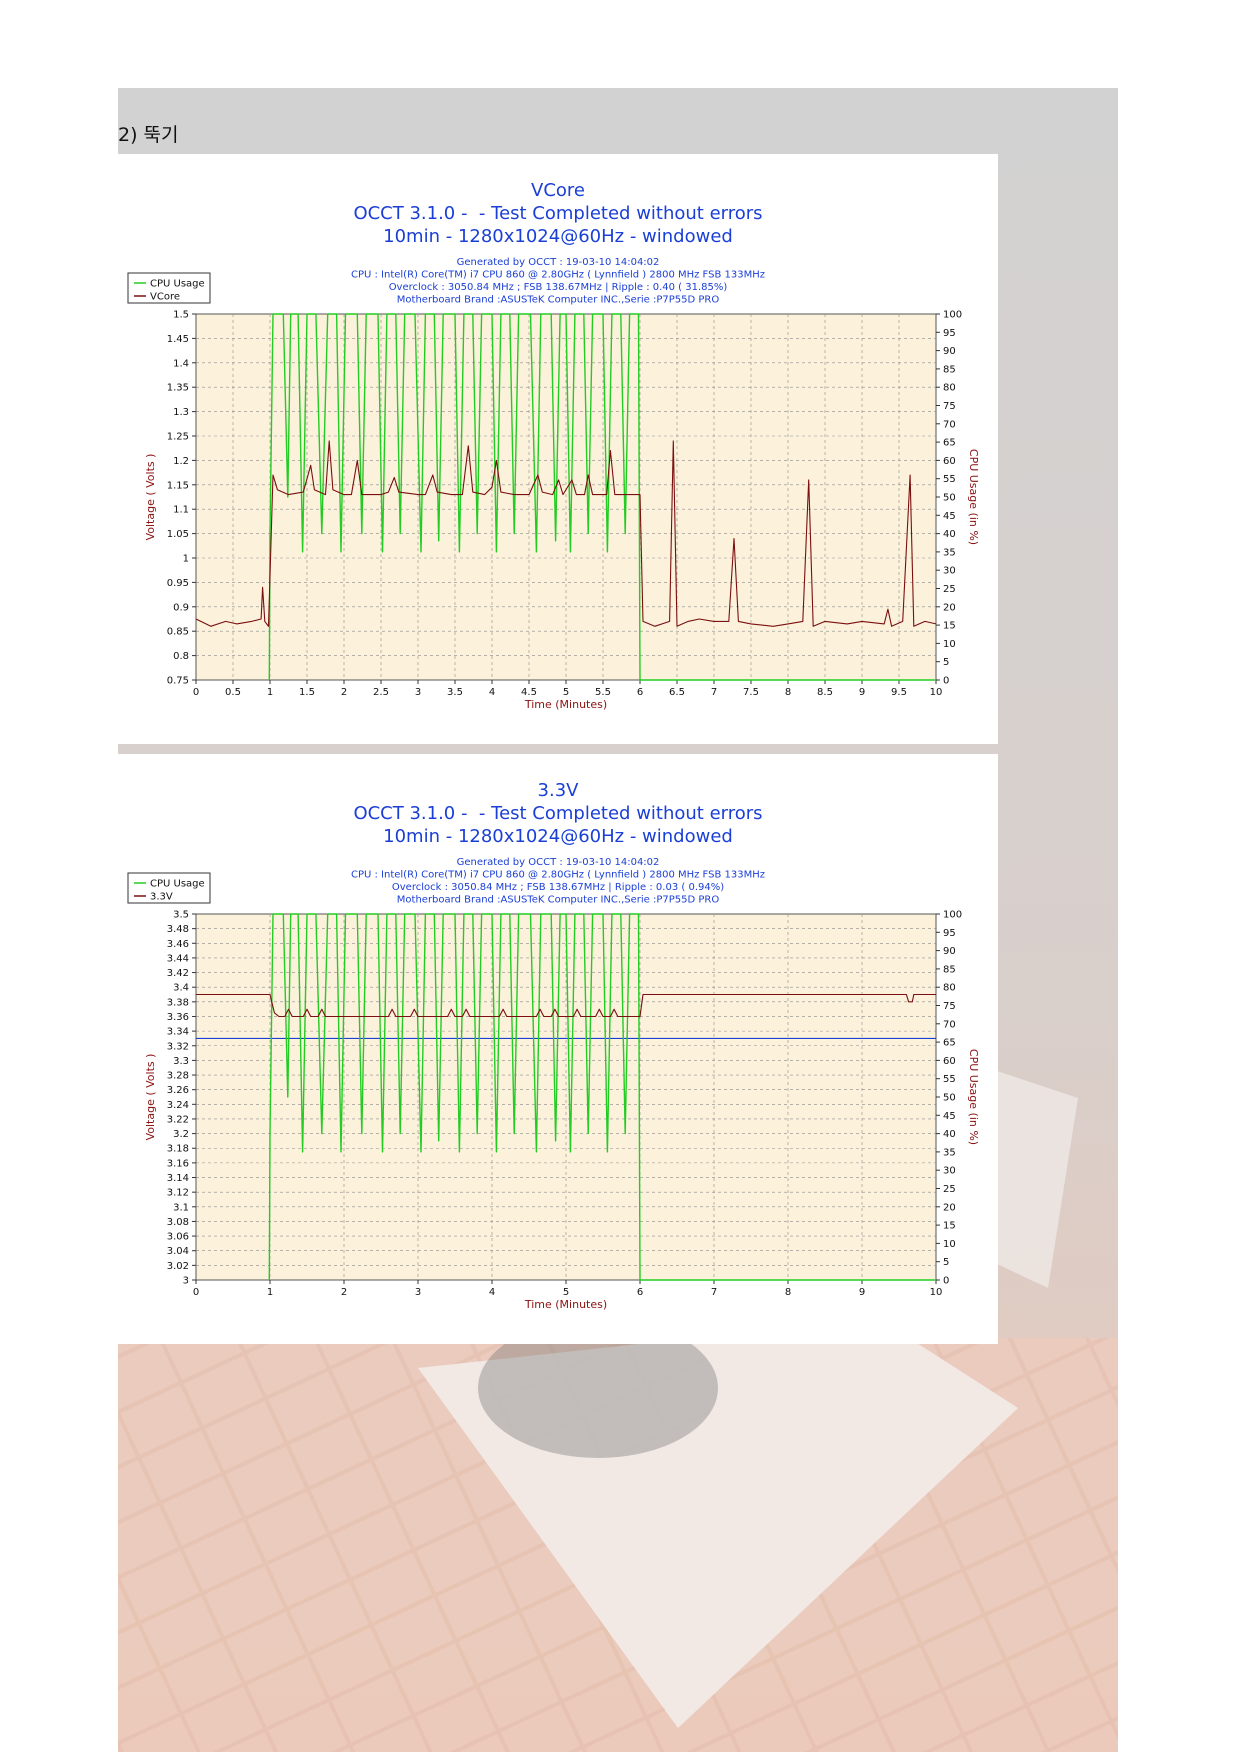  Describe the element at coordinates (181, 988) in the screenshot. I see `y-tick-label: 3.4` at that location.